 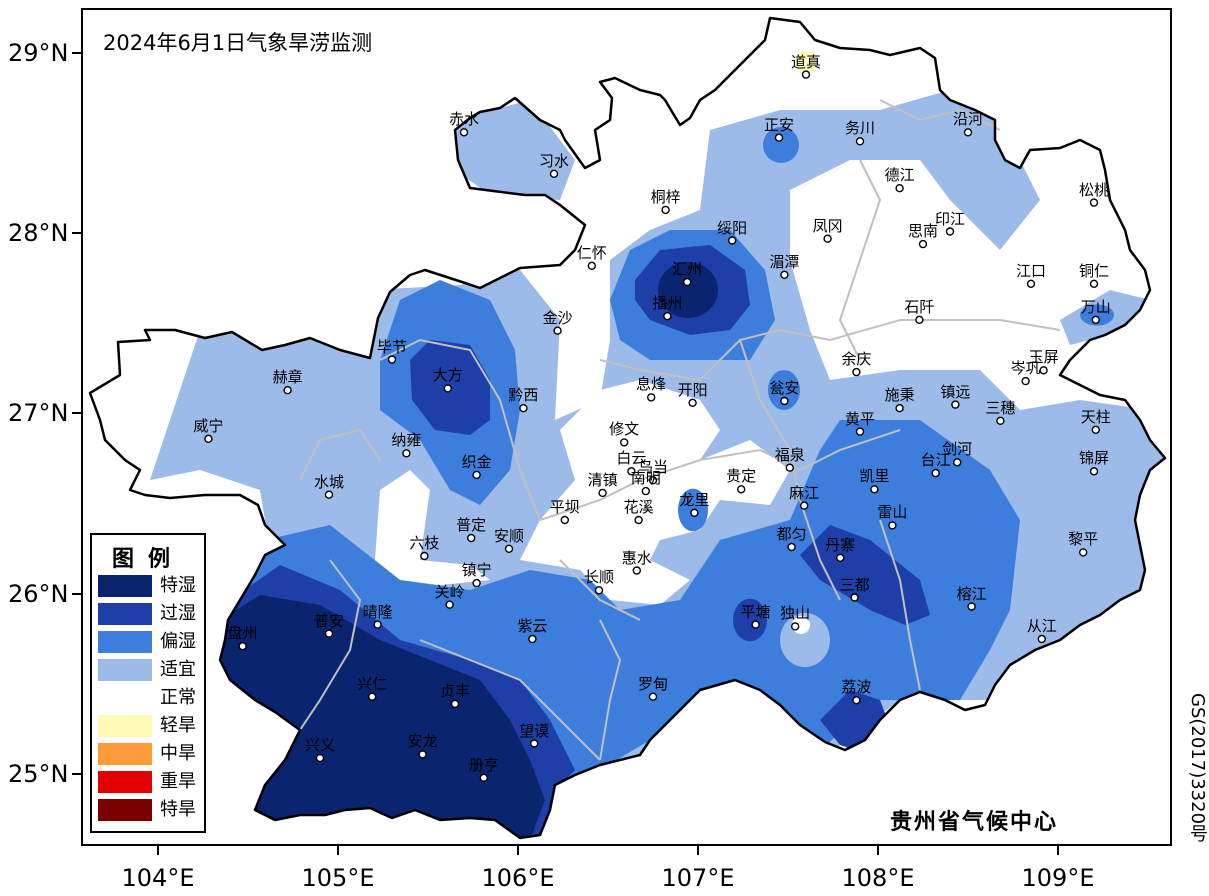 I want to click on lat-label-25: 25°N, so click(x=38, y=774).